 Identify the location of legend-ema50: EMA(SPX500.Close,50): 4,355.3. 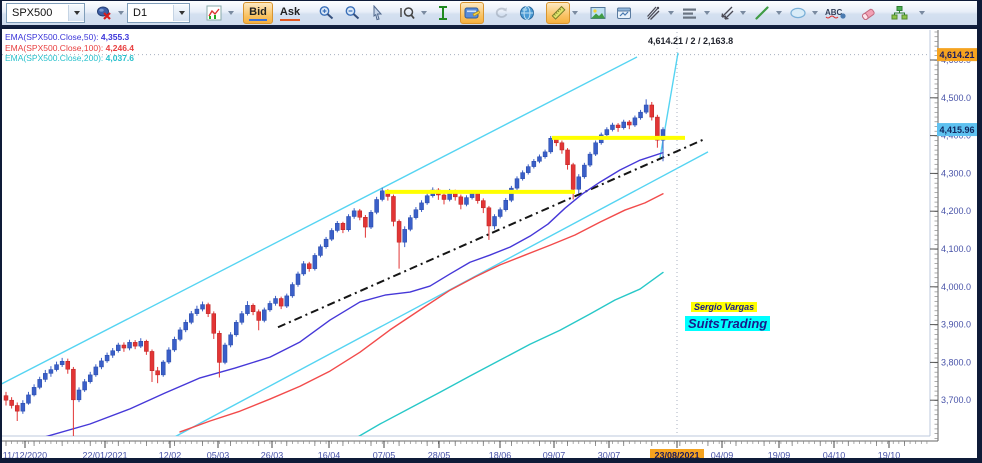
(69, 37).